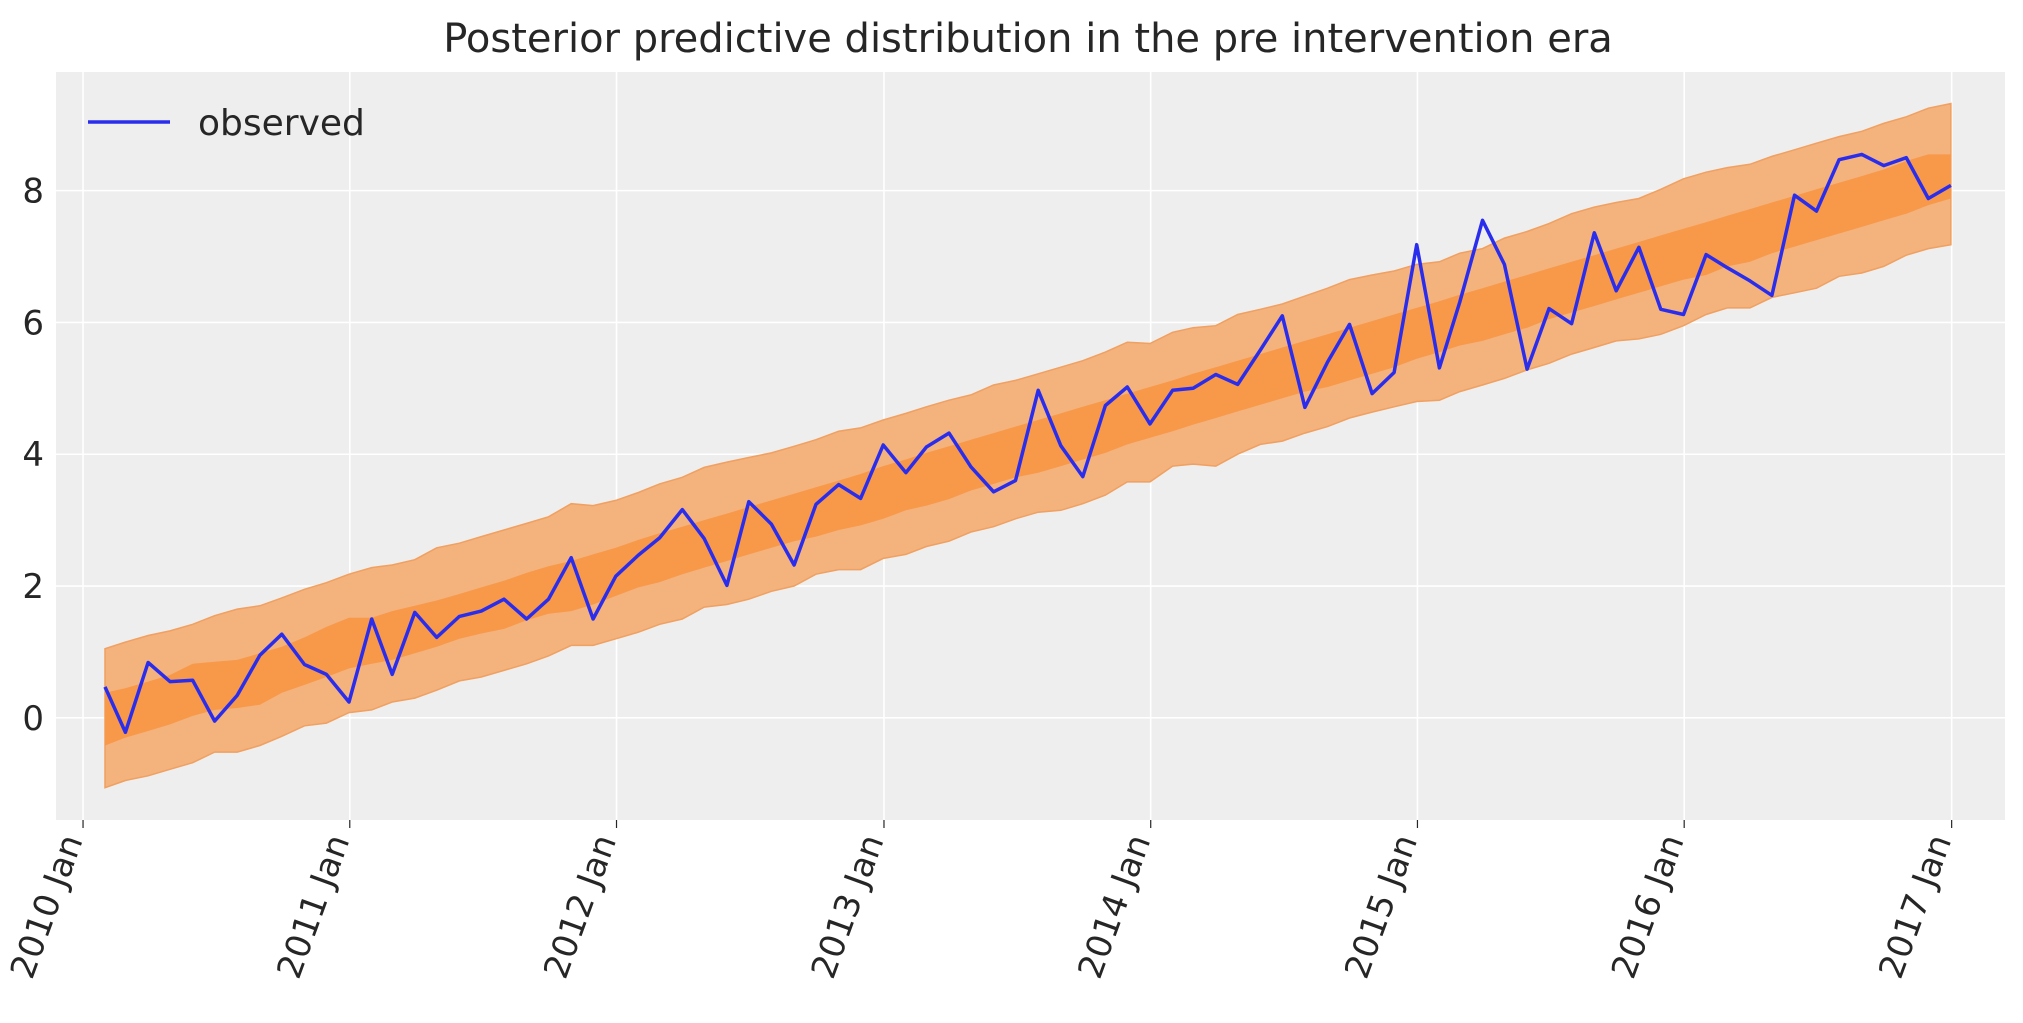 The width and height of the screenshot is (2023, 1023). Describe the element at coordinates (33, 323) in the screenshot. I see `y-tick-label: 6` at that location.